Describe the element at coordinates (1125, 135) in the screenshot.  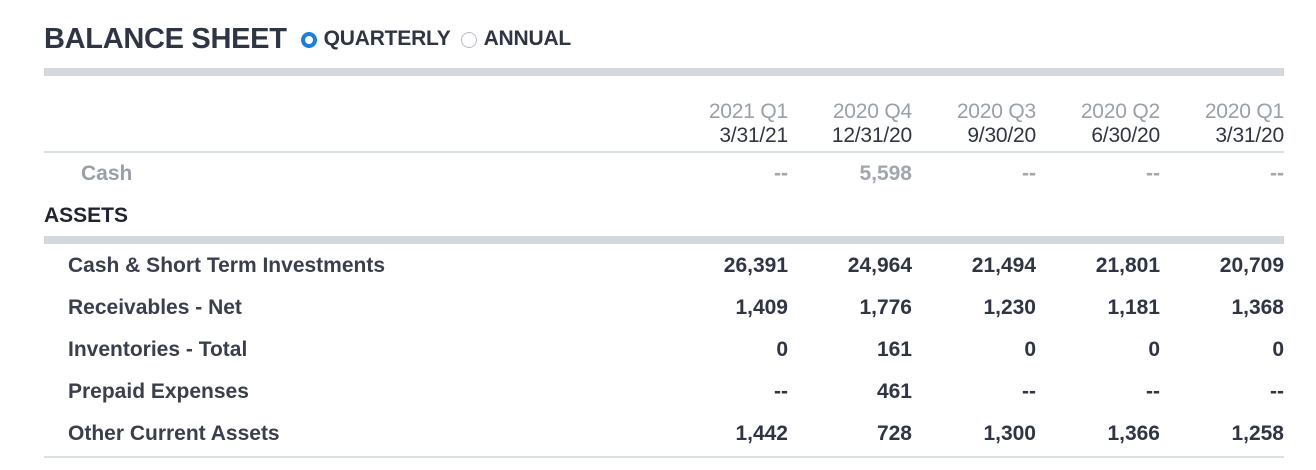
I see `column-date: 6/30/20` at that location.